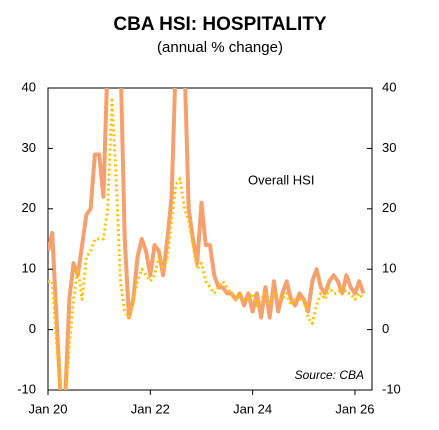  What do you see at coordinates (150, 408) in the screenshot?
I see `x-tick-label: Jan 22` at bounding box center [150, 408].